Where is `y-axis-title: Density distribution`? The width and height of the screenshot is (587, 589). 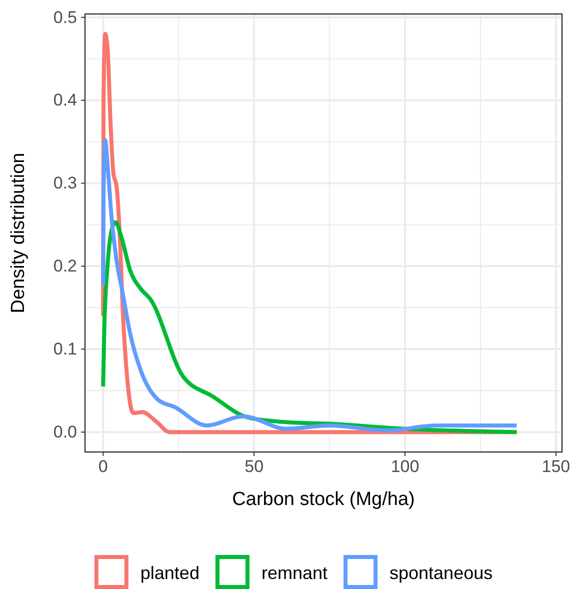
y-axis-title: Density distribution is located at coordinates (18, 233).